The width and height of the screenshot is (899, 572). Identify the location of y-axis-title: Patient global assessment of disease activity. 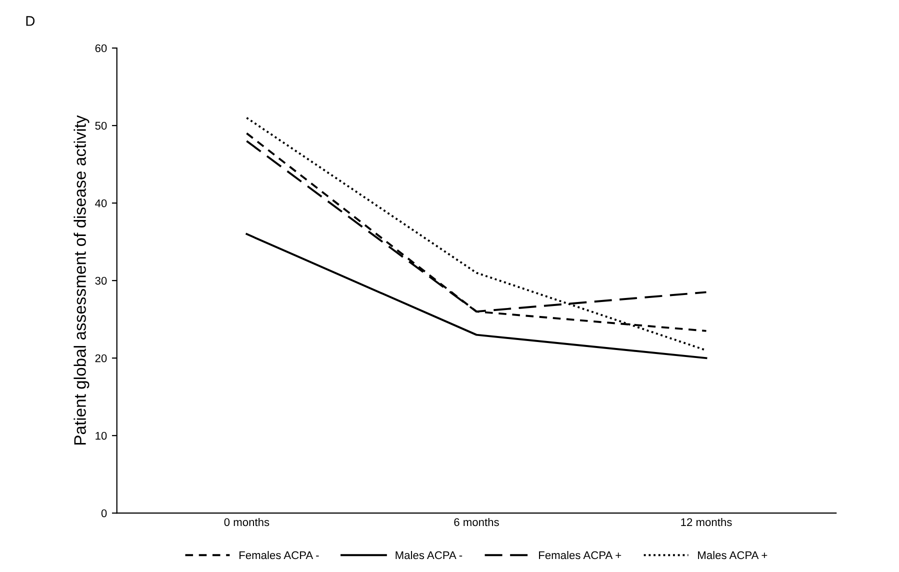
(82, 280).